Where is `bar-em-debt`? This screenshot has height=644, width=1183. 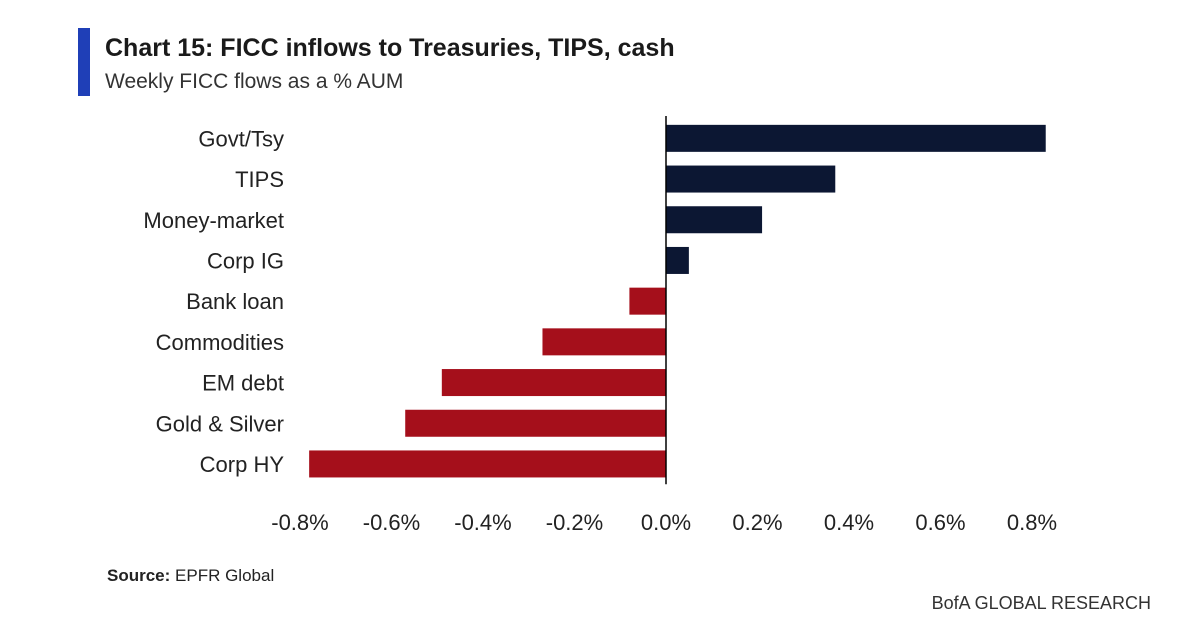
bar-em-debt is located at coordinates (553, 383).